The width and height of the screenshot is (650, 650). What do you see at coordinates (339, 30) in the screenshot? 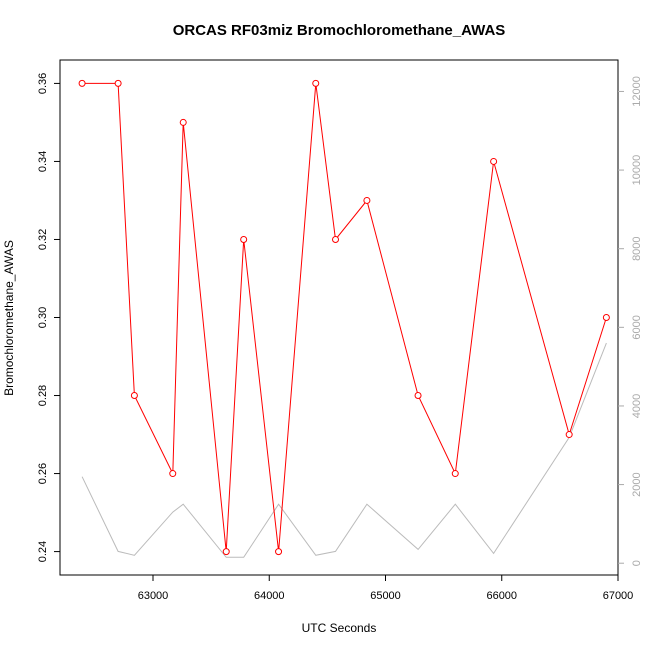
I see `chart-title: ORCAS RF03miz Bromochloromethane_AWAS` at bounding box center [339, 30].